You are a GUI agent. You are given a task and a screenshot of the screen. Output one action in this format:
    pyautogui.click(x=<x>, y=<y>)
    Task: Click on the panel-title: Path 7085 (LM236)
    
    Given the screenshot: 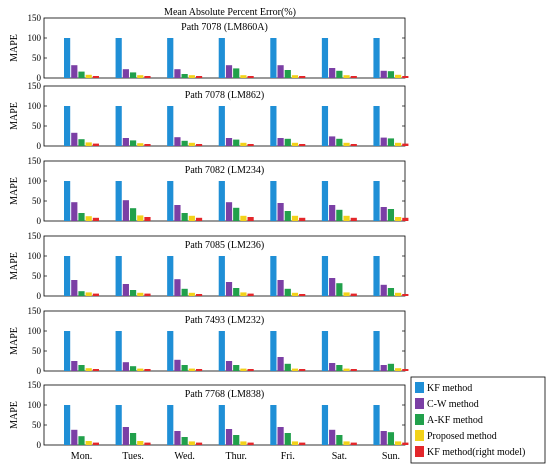 What is the action you would take?
    pyautogui.click(x=224, y=245)
    